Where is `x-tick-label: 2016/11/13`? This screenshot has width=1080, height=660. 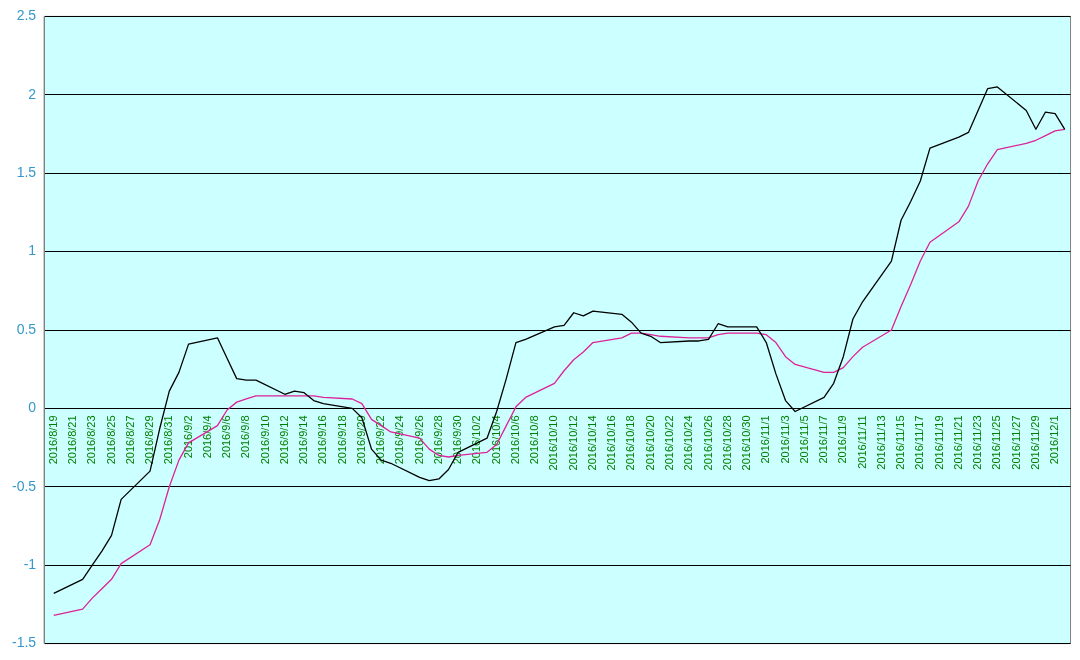
x-tick-label: 2016/11/13 is located at coordinates (880, 442).